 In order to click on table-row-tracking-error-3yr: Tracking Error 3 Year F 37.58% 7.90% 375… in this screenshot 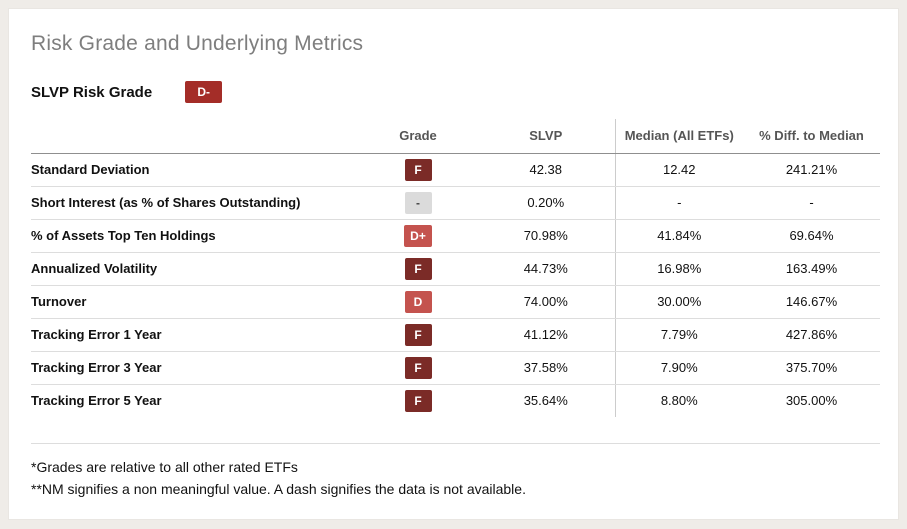, I will do `click(455, 368)`.